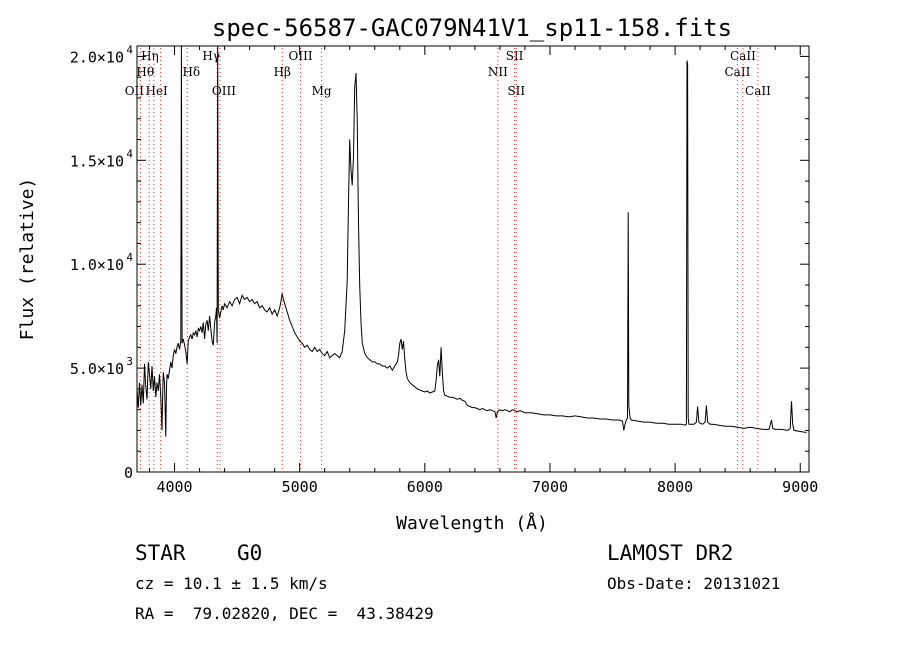 The width and height of the screenshot is (900, 650). I want to click on x-tick-label: 5000, so click(300, 487).